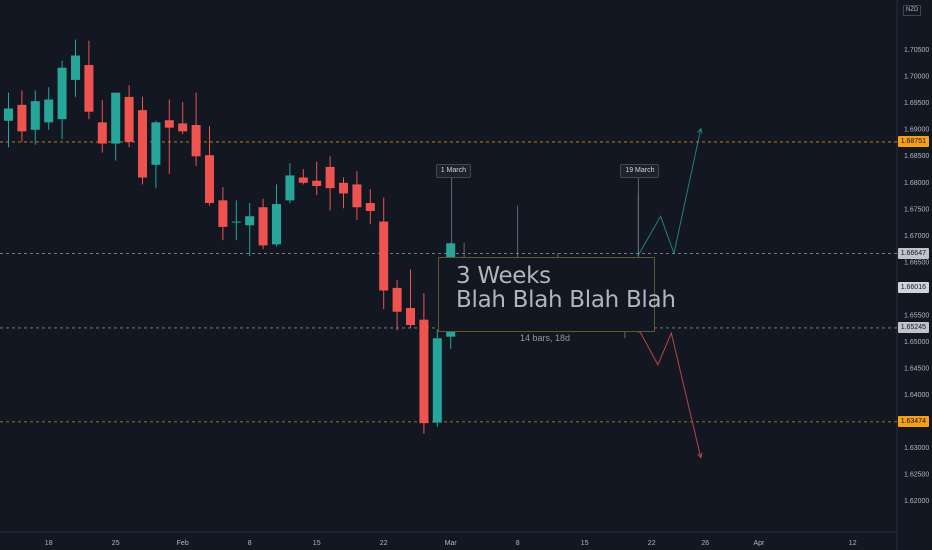 This screenshot has height=550, width=932. What do you see at coordinates (916, 130) in the screenshot?
I see `price-tick-label: 1.69000` at bounding box center [916, 130].